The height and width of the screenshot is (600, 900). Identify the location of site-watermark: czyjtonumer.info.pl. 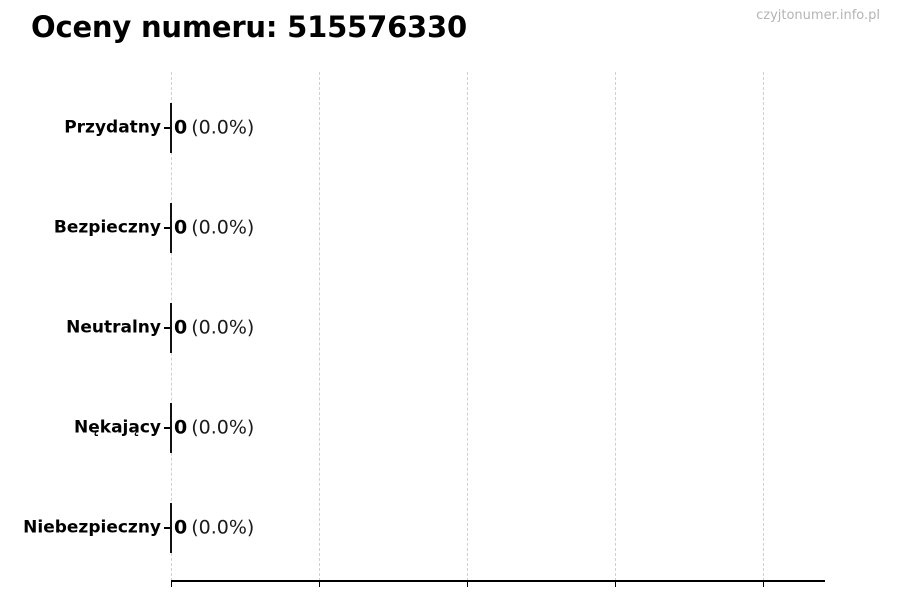
(818, 15).